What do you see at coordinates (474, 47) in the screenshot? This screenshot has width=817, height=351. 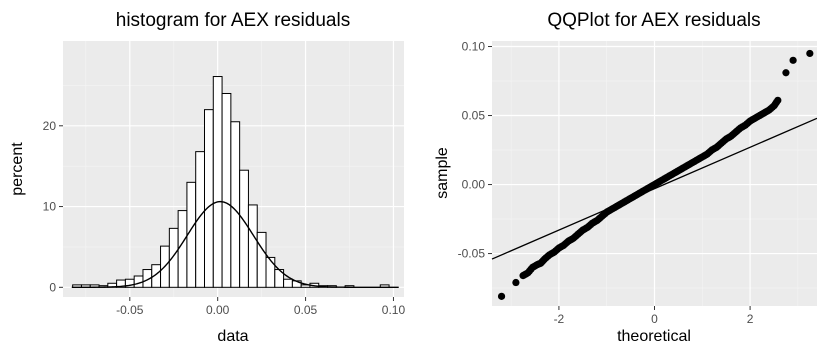 I see `qqplot-y-tick-label: 0.10` at bounding box center [474, 47].